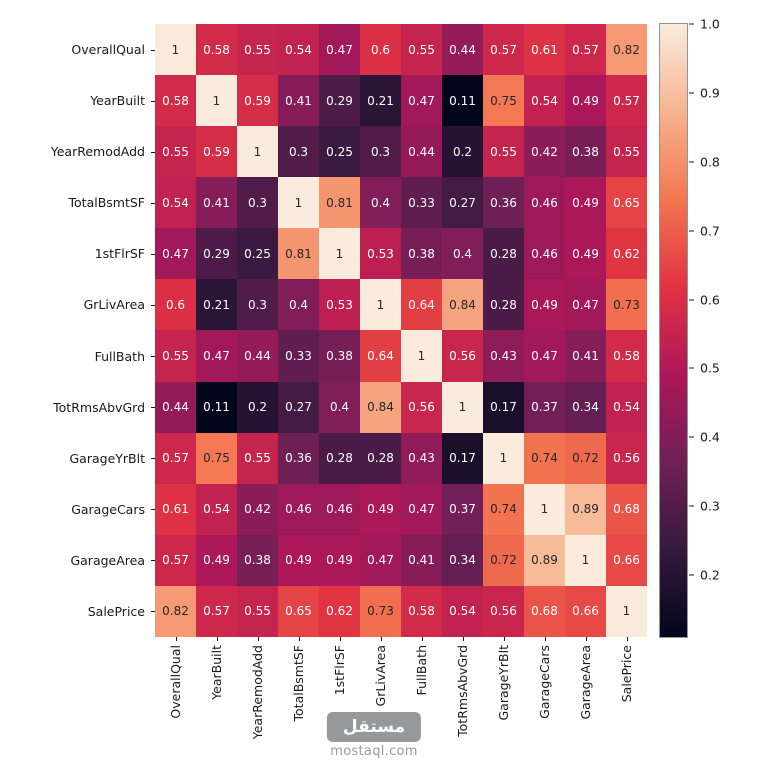 The image size is (784, 780). Describe the element at coordinates (710, 162) in the screenshot. I see `colorbar-tick-label: 0.8` at that location.